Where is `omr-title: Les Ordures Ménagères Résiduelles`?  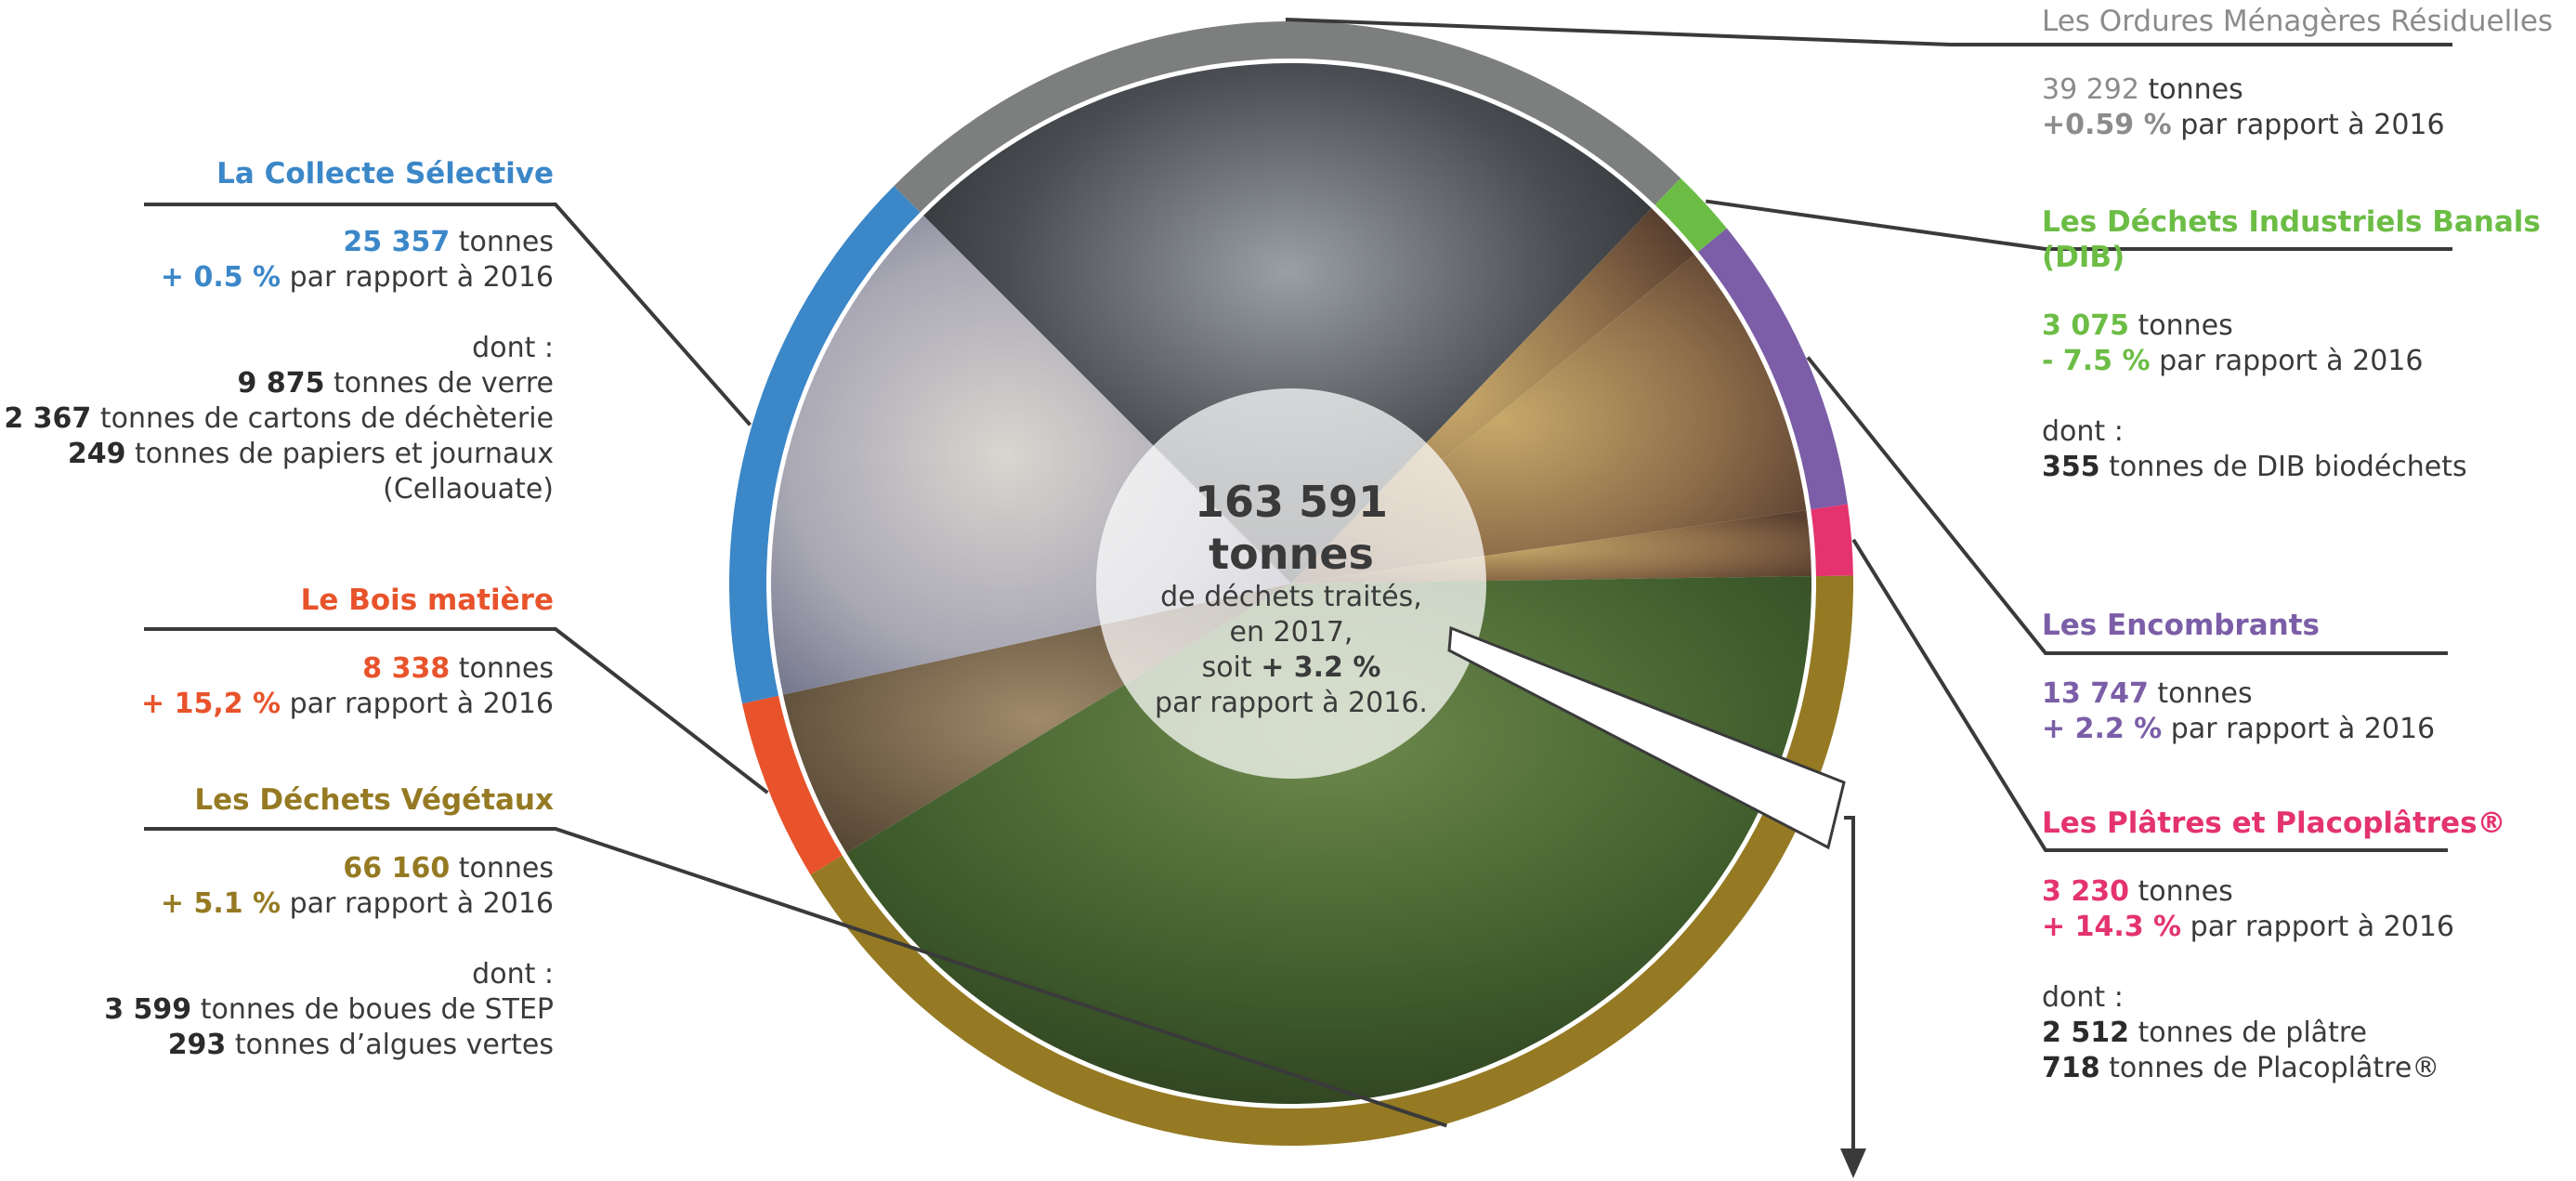 omr-title: Les Ordures Ménagères Résiduelles is located at coordinates (2298, 22).